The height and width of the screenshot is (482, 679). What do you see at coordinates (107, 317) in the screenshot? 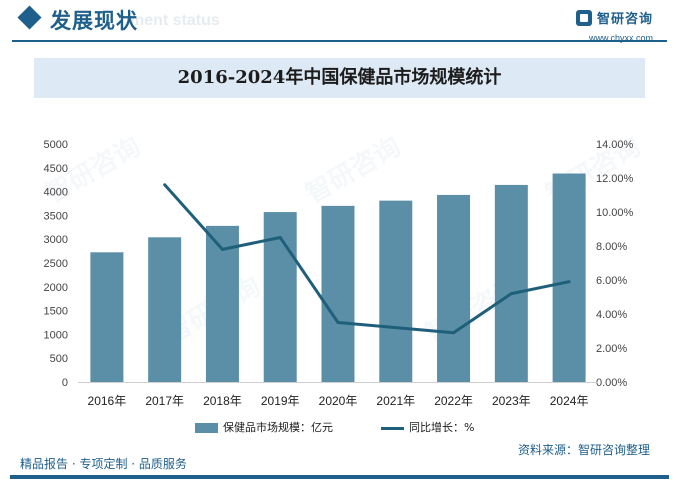
I see `bar-2016年` at bounding box center [107, 317].